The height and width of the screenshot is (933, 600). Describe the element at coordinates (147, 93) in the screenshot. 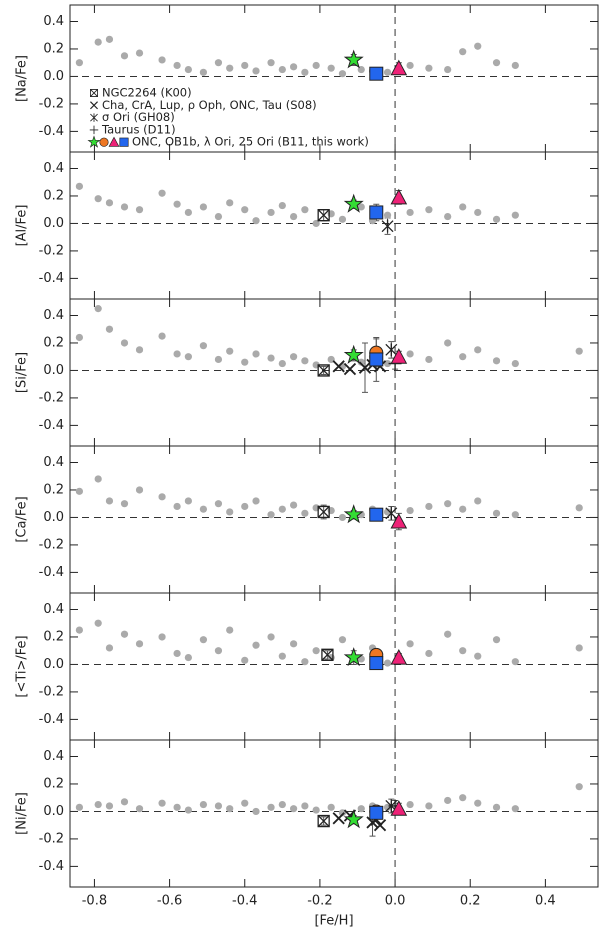

I see `legend-label: NGC2264 (K00)` at that location.